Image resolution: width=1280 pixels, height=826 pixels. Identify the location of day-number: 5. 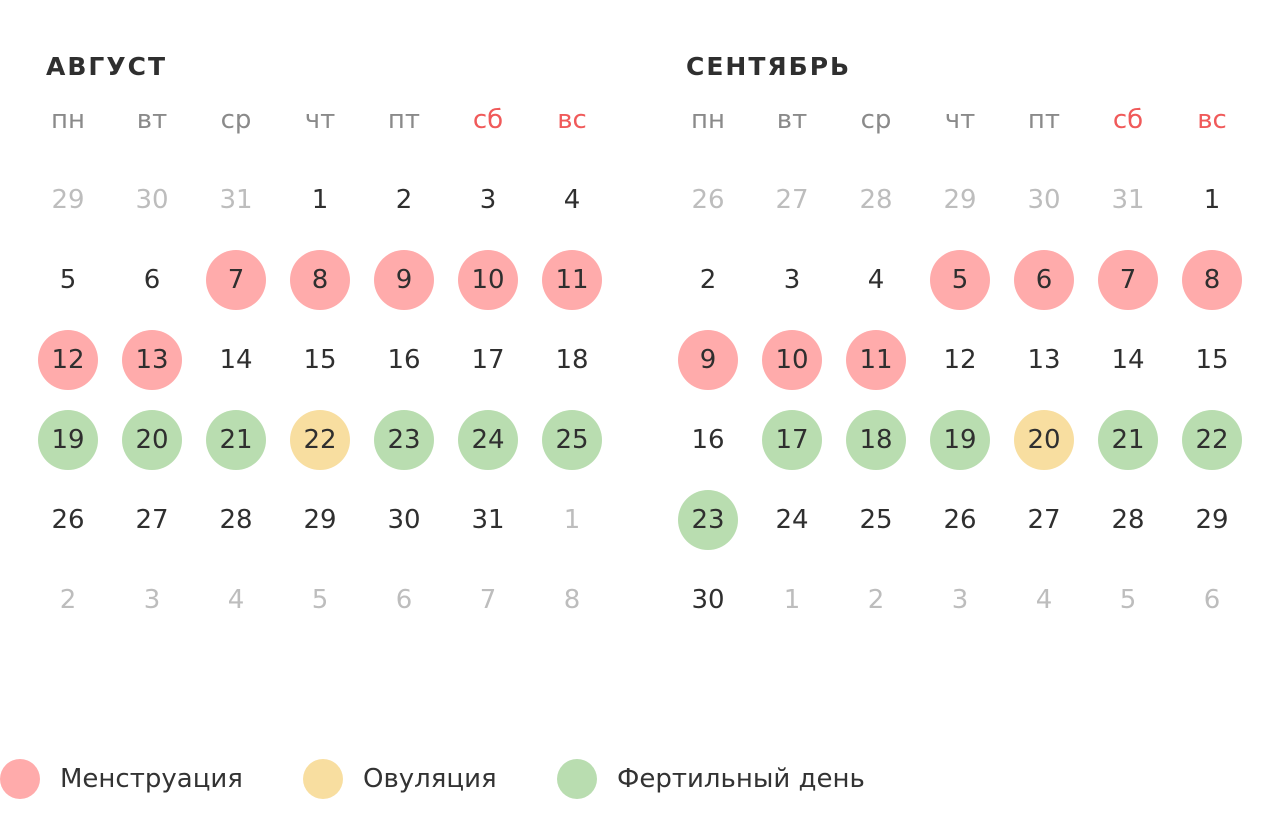
(320, 600).